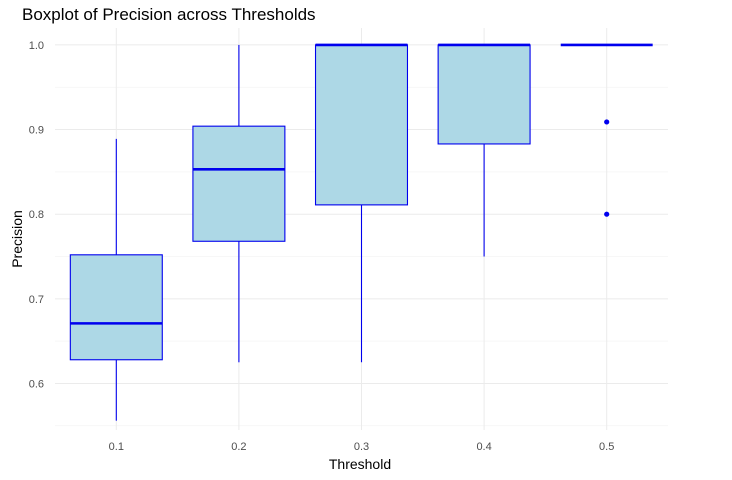  I want to click on y-axis-title: Precision, so click(17, 239).